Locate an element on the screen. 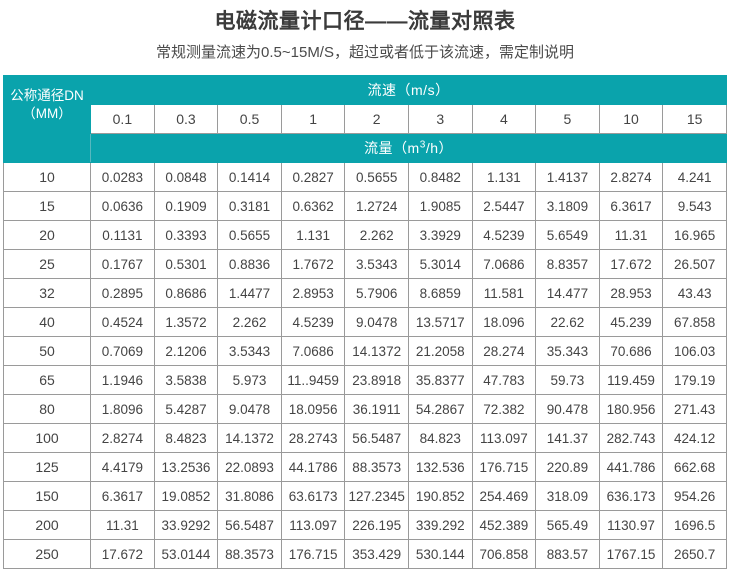  cell-flow: 106.03 is located at coordinates (694, 351).